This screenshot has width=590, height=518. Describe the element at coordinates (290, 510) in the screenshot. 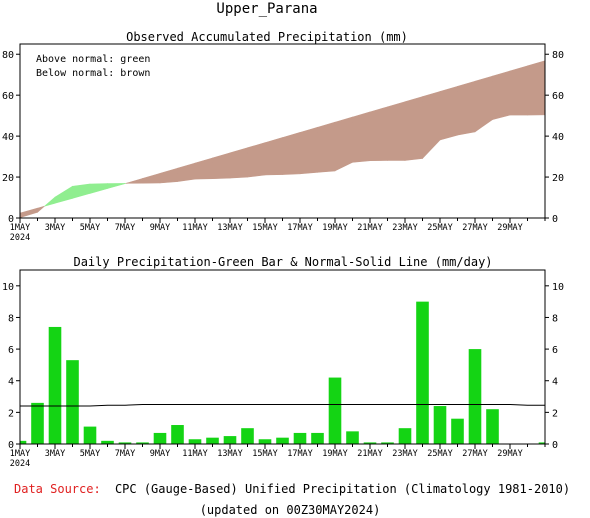

I see `updated-note: (updated on 00Z30MAY2024)` at that location.